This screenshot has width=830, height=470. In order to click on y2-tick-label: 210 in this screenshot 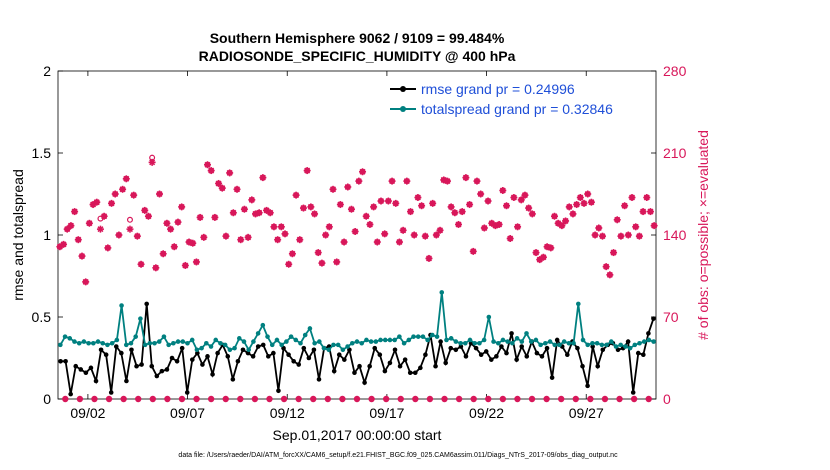, I will do `click(675, 153)`.